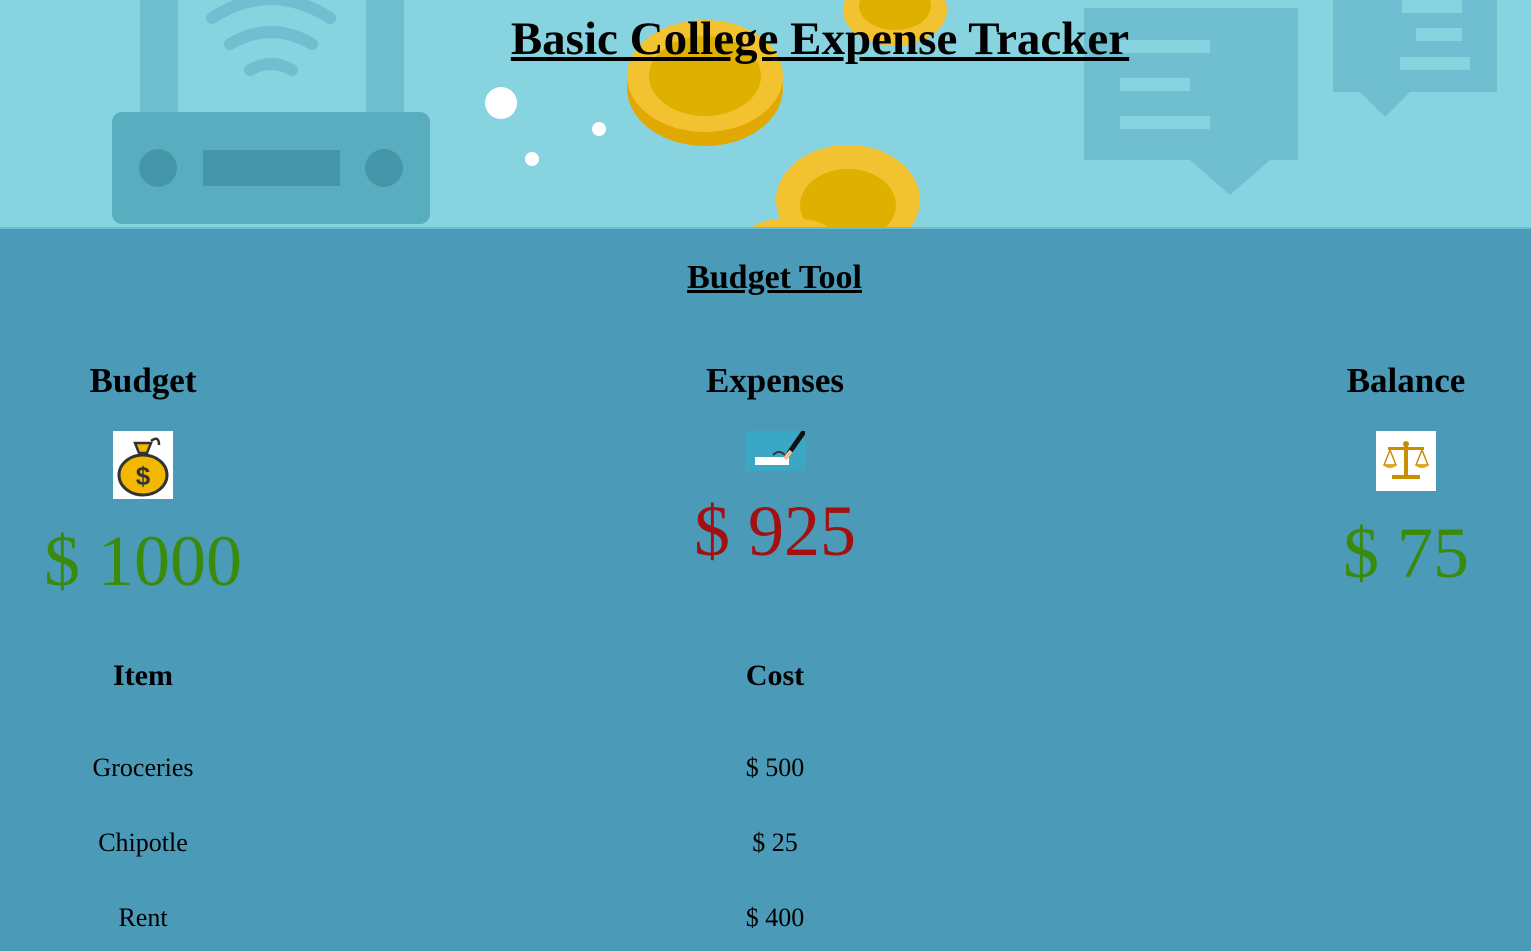 The height and width of the screenshot is (951, 1531). What do you see at coordinates (1406, 380) in the screenshot?
I see `balance-label: Balance` at bounding box center [1406, 380].